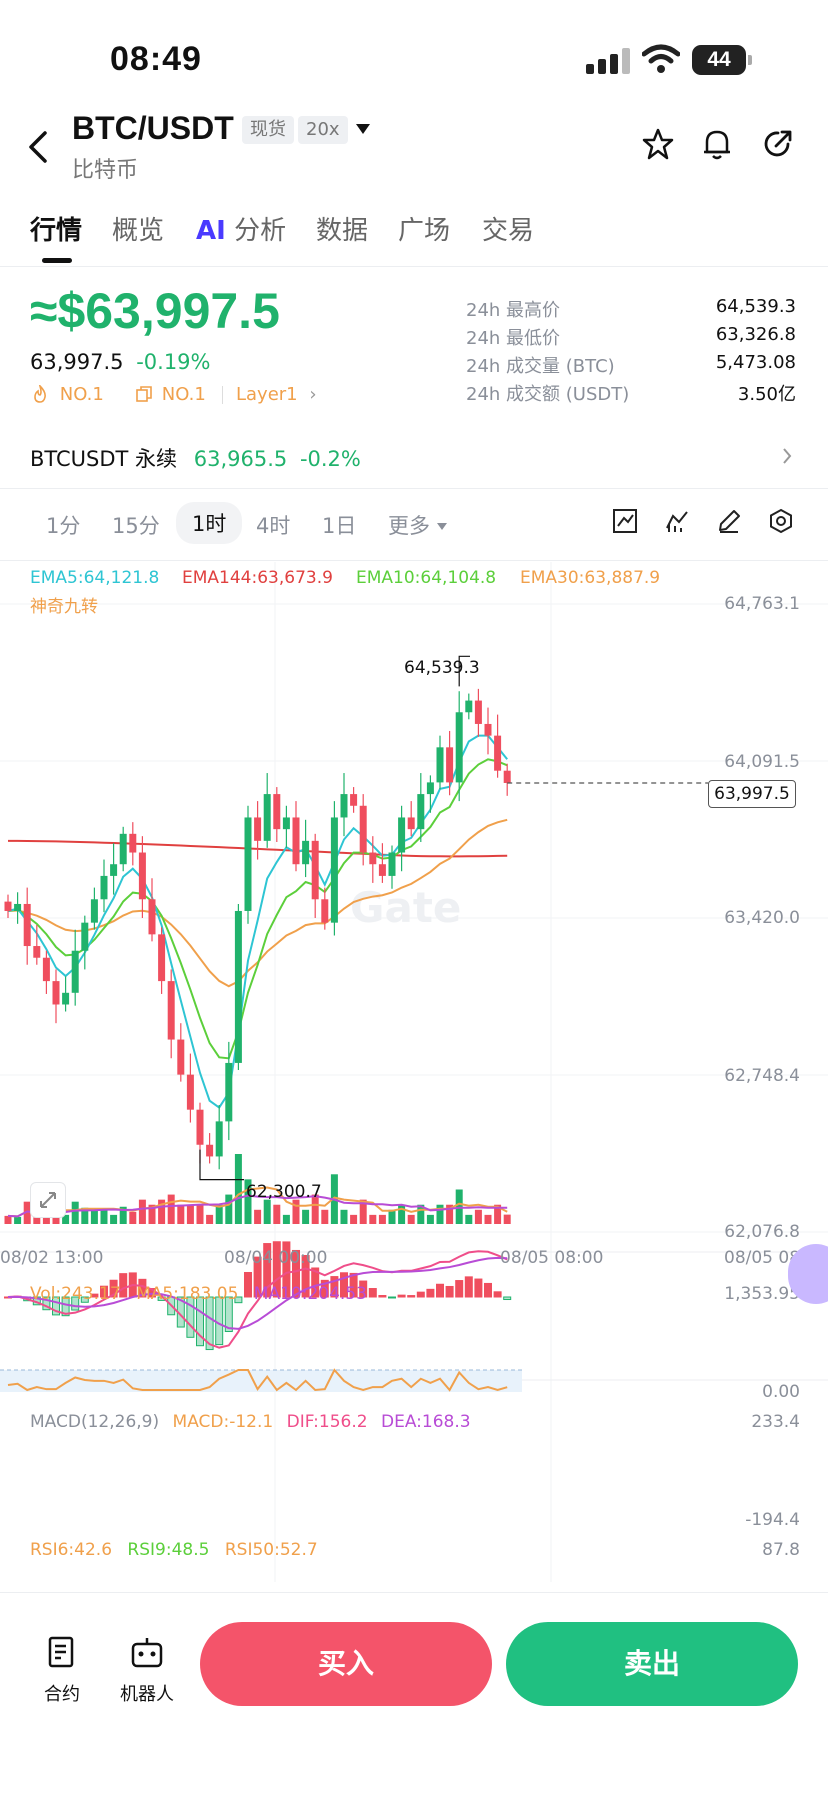 This screenshot has height=1800, width=828. What do you see at coordinates (147, 1694) in the screenshot?
I see `robot-label: 机器人` at bounding box center [147, 1694].